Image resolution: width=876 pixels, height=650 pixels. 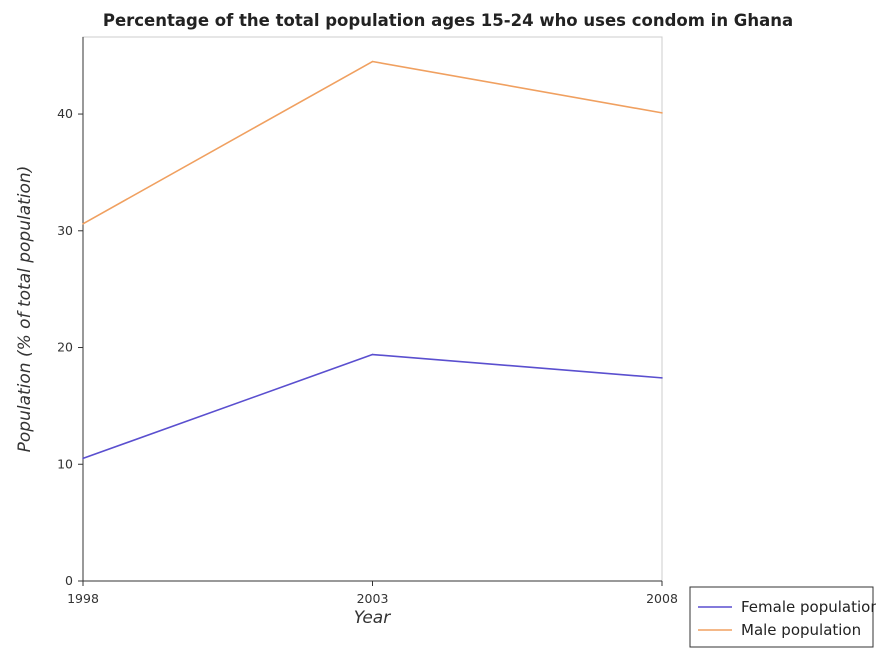 I want to click on y-tick-label: 20, so click(x=65, y=347).